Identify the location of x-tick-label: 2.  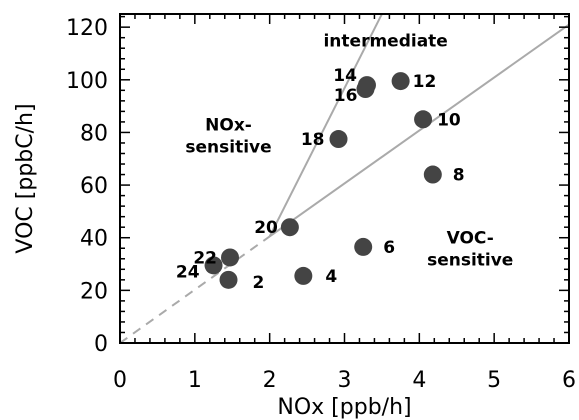
(270, 380).